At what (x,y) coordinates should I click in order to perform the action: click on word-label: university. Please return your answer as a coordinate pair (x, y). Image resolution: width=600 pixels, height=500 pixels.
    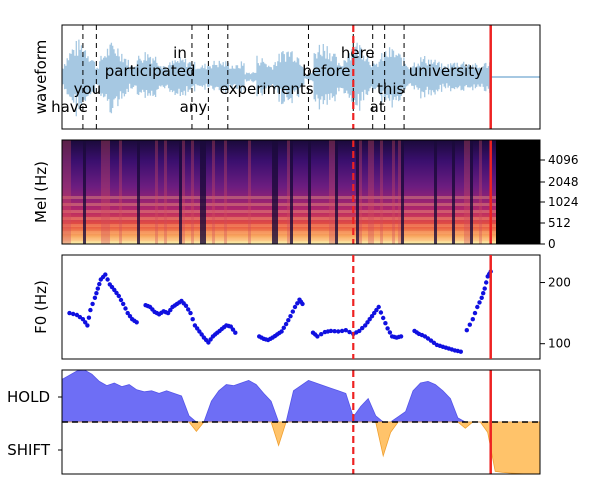
    Looking at the image, I should click on (446, 71).